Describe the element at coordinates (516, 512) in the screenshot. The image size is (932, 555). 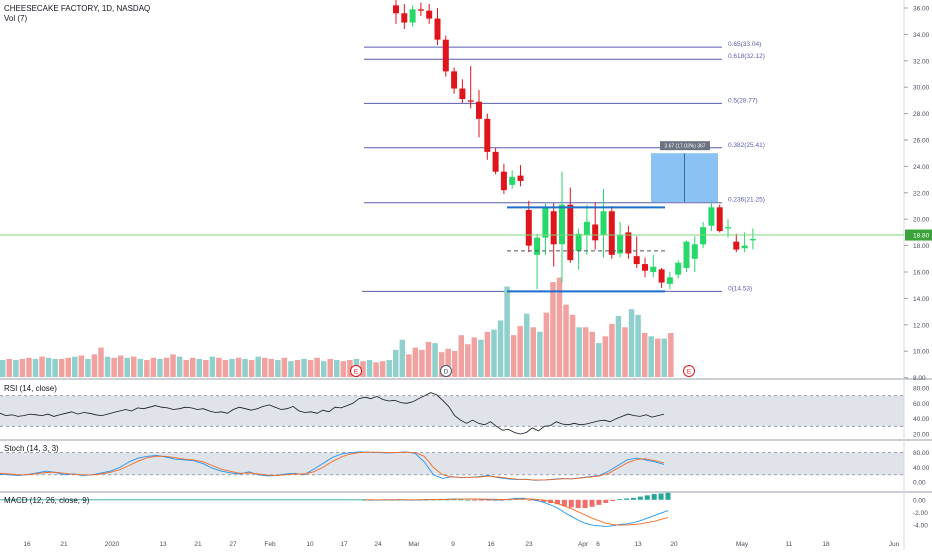
I see `macd-signal-line` at that location.